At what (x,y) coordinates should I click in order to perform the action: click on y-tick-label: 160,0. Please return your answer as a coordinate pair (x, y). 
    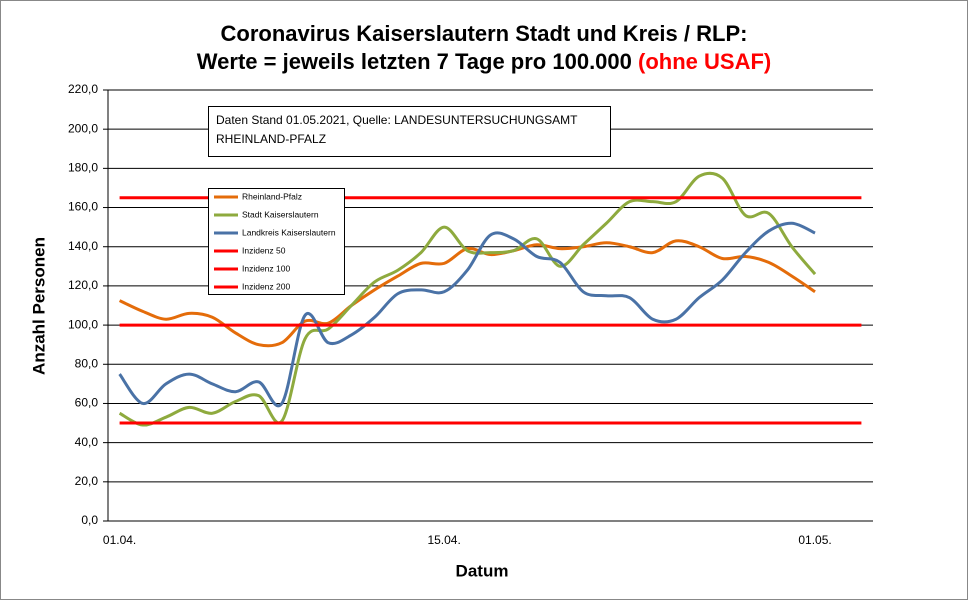
    Looking at the image, I should click on (83, 207).